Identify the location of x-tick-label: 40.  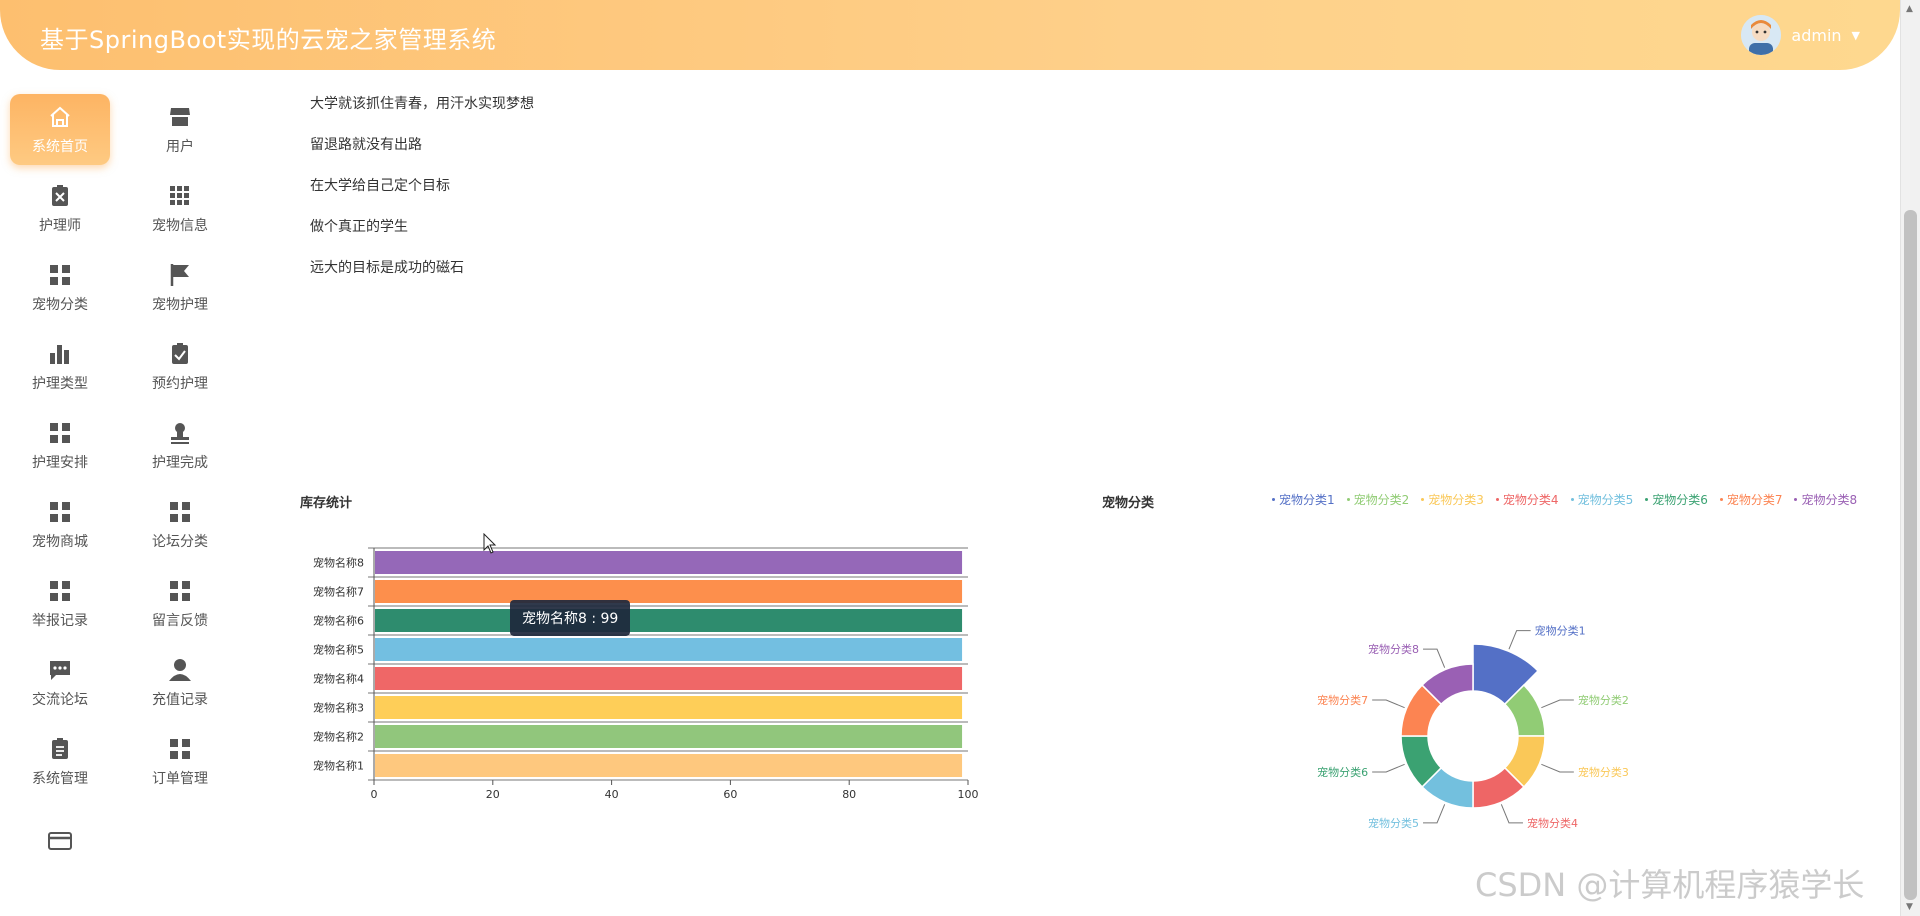
(612, 794).